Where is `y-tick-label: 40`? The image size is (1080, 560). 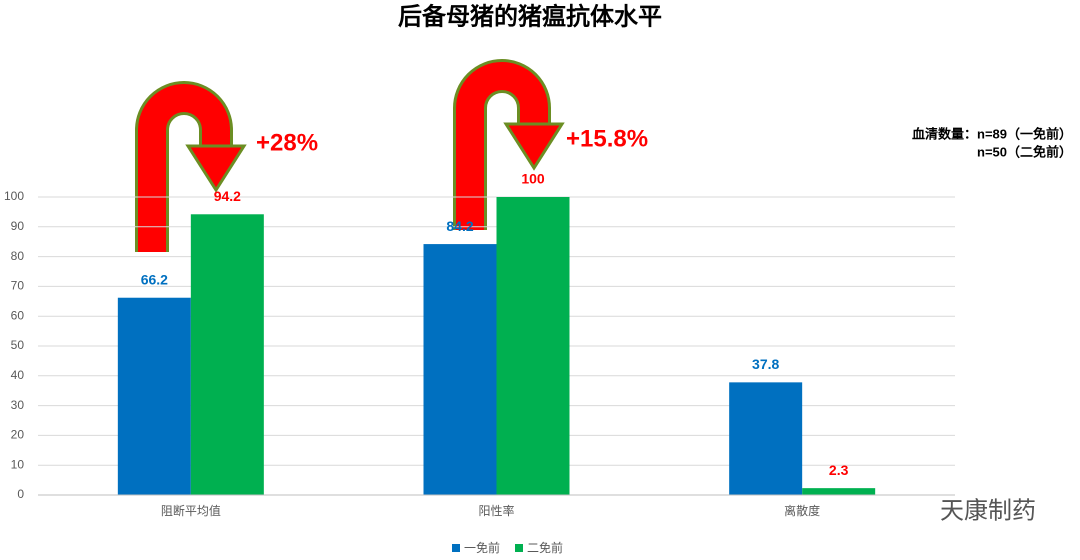
y-tick-label: 40 is located at coordinates (18, 375).